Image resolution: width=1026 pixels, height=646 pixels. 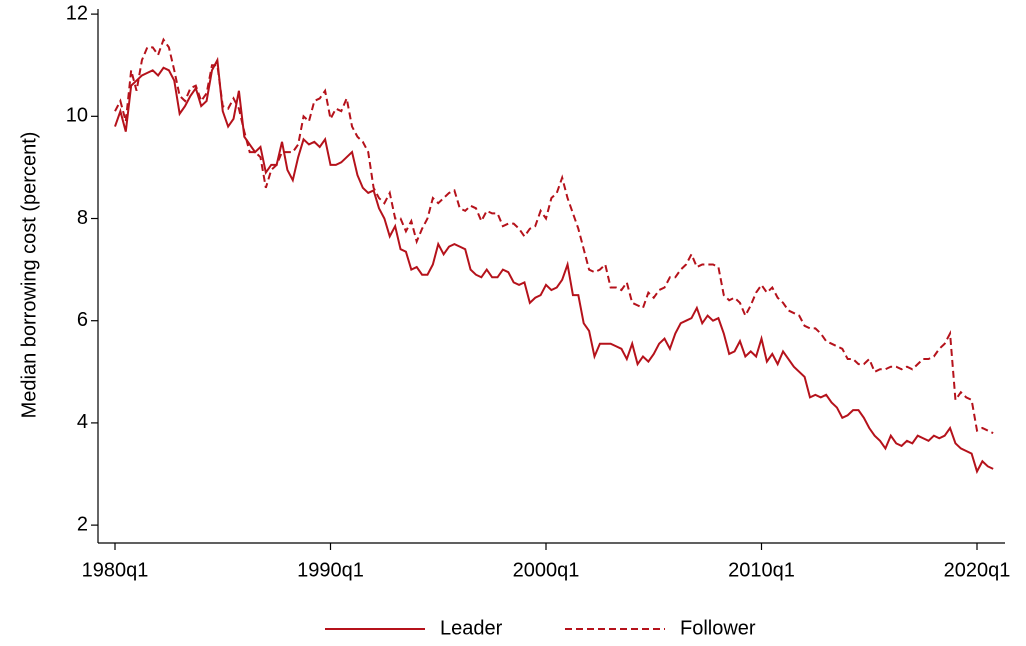 I want to click on x-tick-label: 2000q1, so click(x=546, y=570).